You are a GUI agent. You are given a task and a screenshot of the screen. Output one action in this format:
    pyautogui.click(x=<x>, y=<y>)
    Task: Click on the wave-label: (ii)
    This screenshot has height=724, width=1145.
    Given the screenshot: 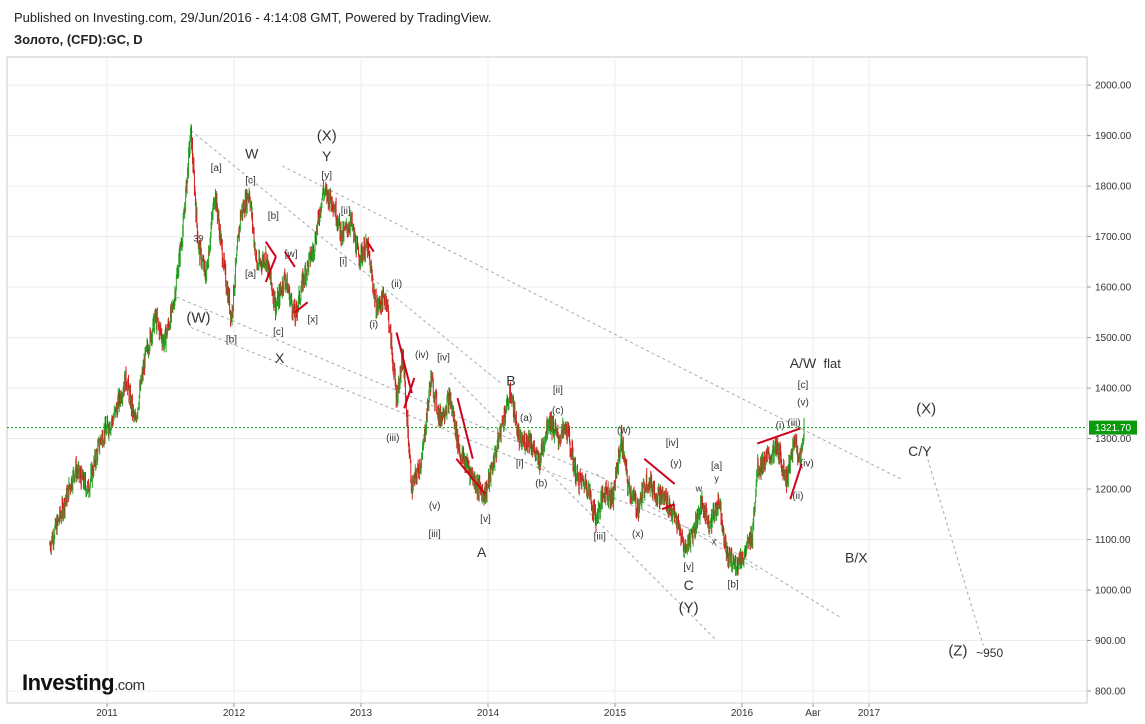 What is the action you would take?
    pyautogui.click(x=797, y=496)
    